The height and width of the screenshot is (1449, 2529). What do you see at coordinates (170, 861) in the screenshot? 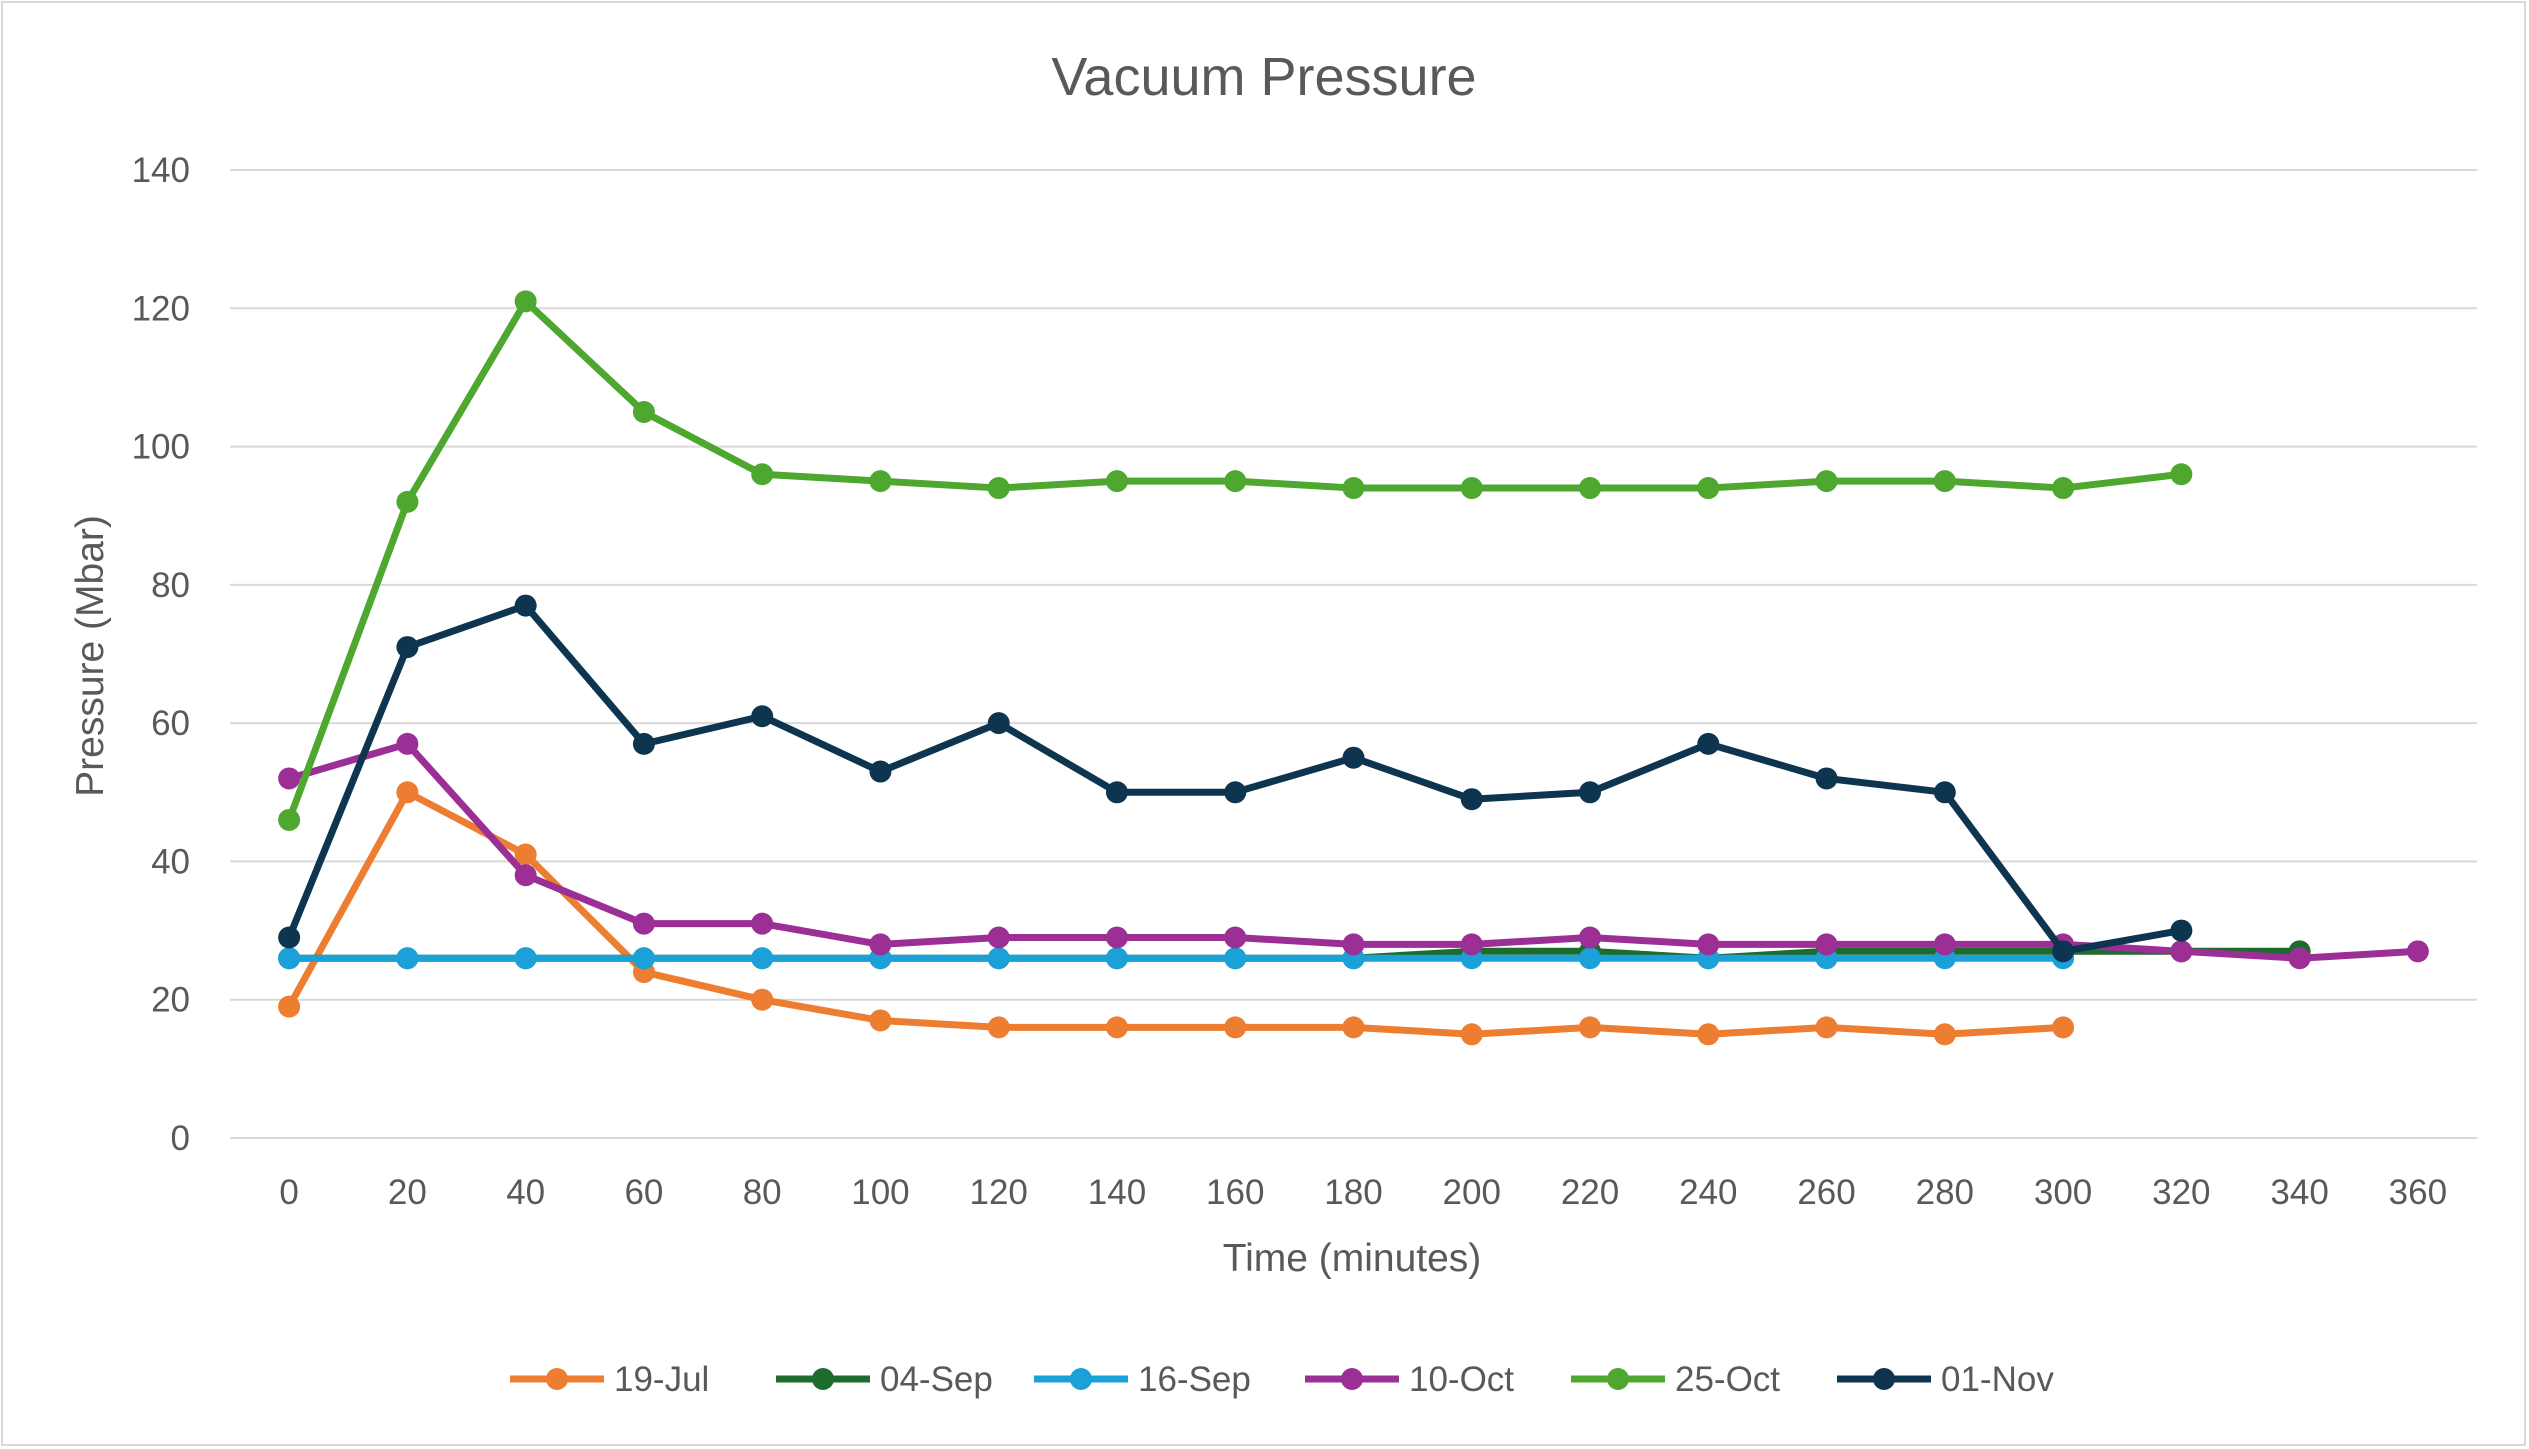
I see `y-tick-label: 40` at bounding box center [170, 861].